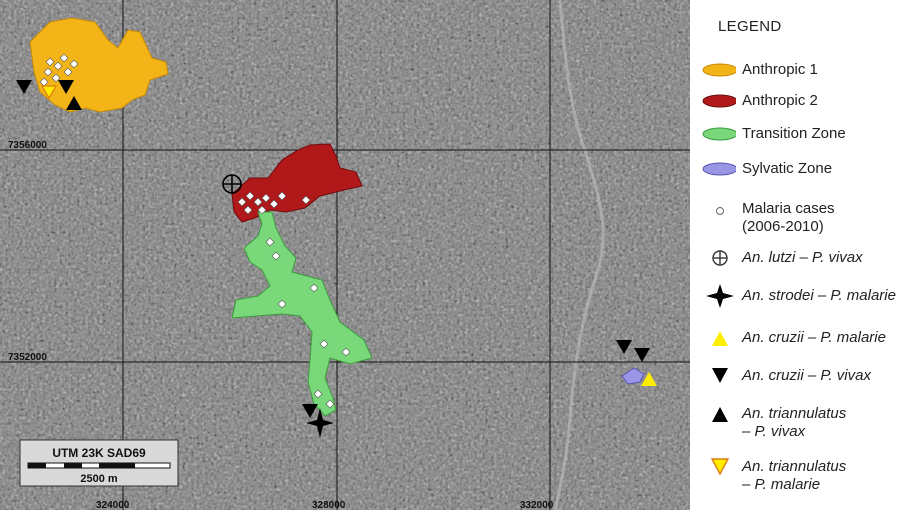 The width and height of the screenshot is (919, 515). I want to click on legend-label: An. triannulatus – P. malarie, so click(794, 476).